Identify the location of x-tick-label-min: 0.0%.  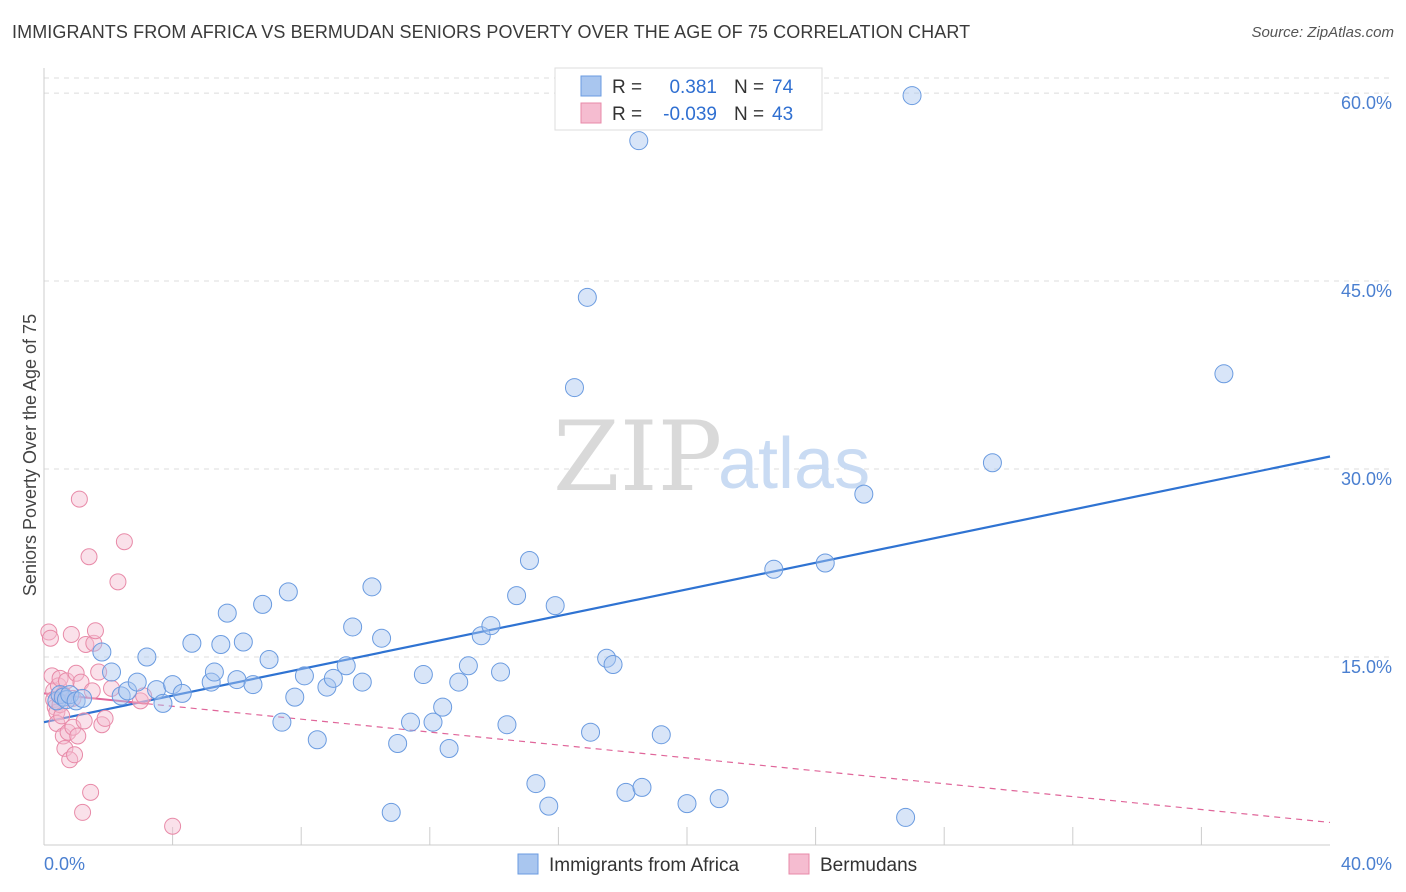
(64, 864).